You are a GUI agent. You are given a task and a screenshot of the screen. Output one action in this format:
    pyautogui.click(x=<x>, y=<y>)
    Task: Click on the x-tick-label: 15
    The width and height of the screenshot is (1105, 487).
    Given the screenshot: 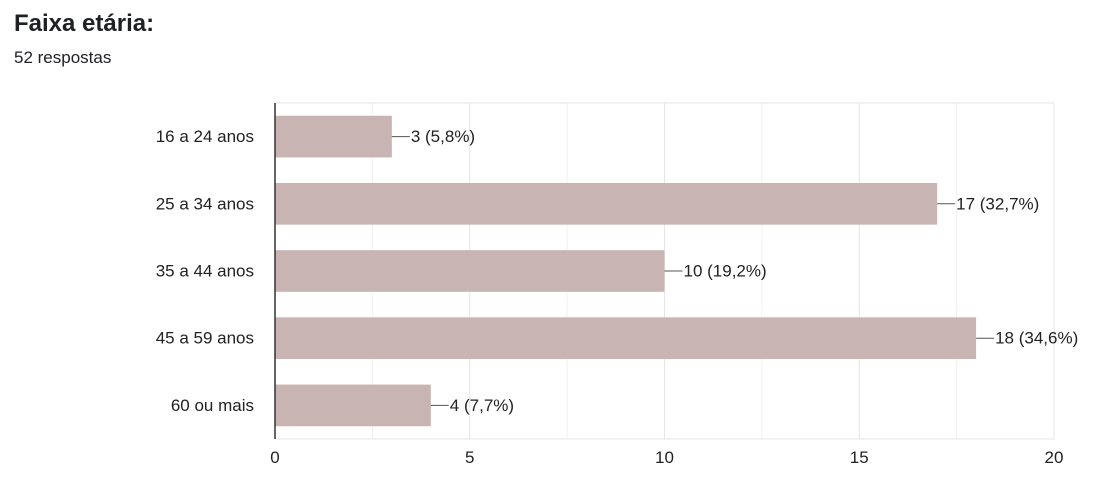 What is the action you would take?
    pyautogui.click(x=859, y=457)
    